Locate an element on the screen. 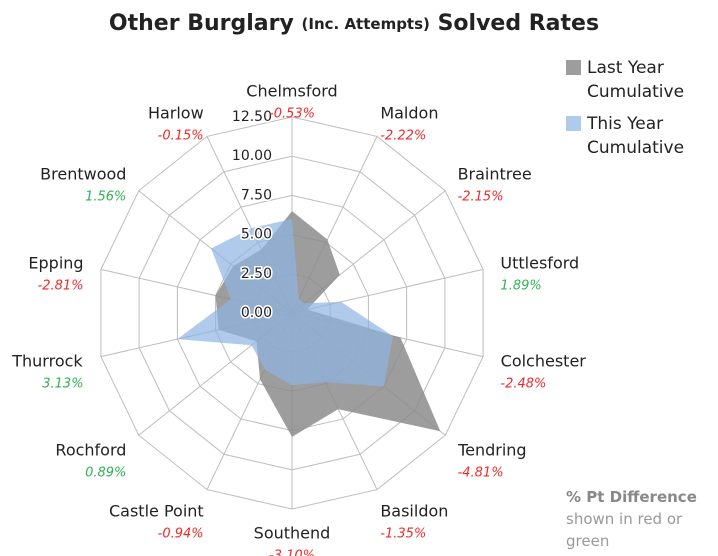 The height and width of the screenshot is (556, 718). legend-label: Last Year Cumulative is located at coordinates (636, 80).